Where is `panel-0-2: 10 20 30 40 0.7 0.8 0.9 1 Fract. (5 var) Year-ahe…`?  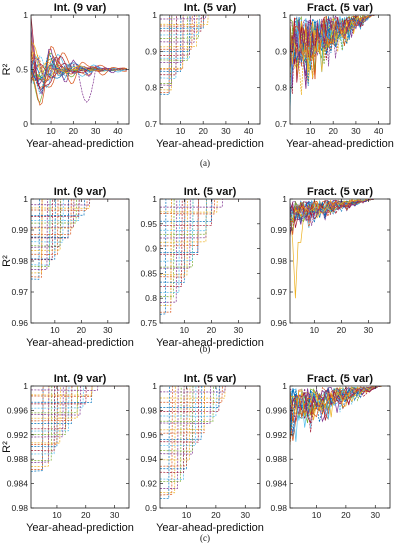
panel-0-2: 10 20 30 40 0.7 0.8 0.9 1 Fract. (5 var) Year-ahe… is located at coordinates (334, 76).